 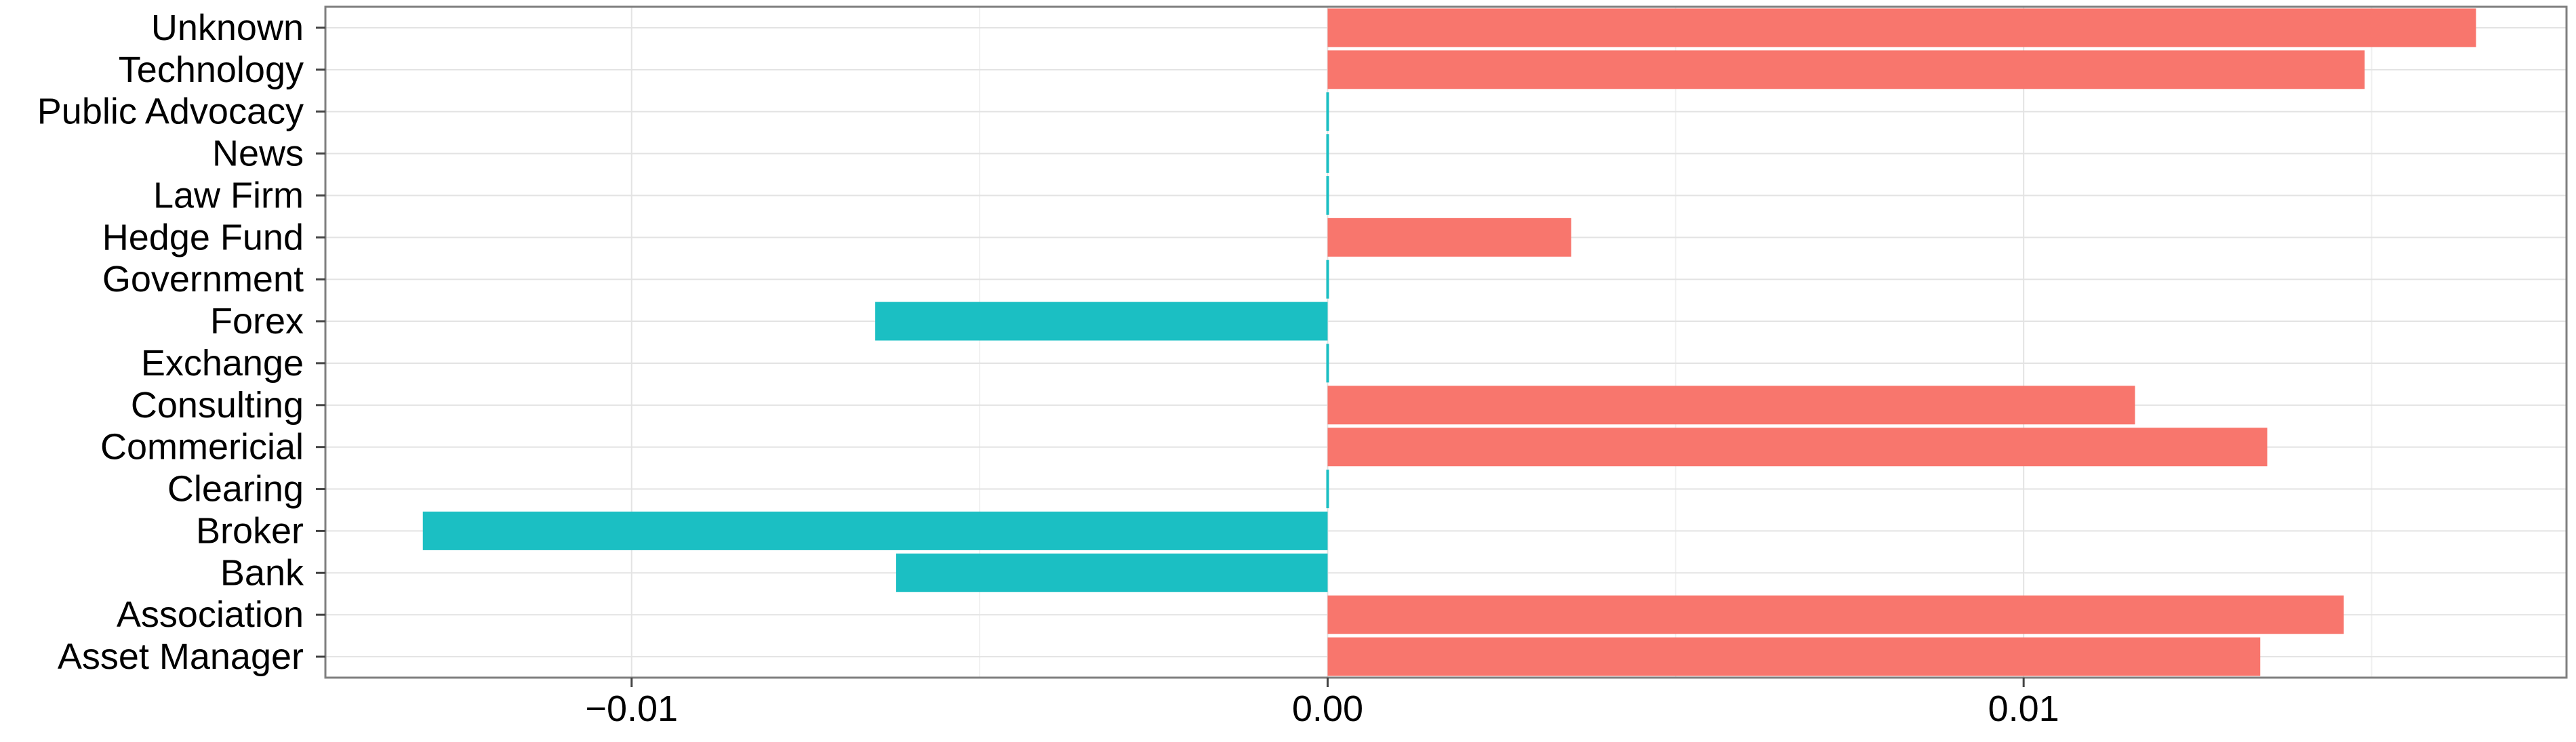 What do you see at coordinates (203, 279) in the screenshot?
I see `category-label: Government` at bounding box center [203, 279].